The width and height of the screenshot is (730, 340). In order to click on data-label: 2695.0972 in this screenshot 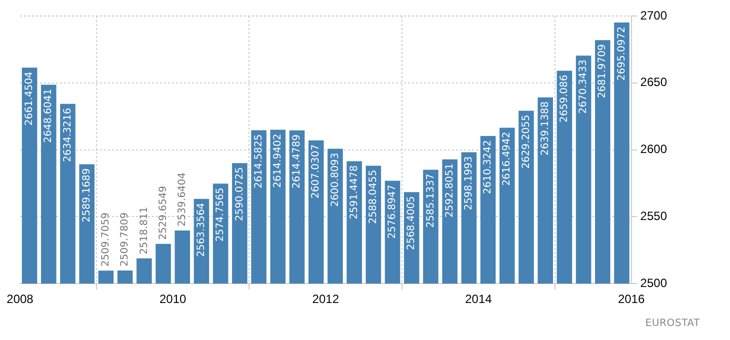, I will do `click(622, 53)`.